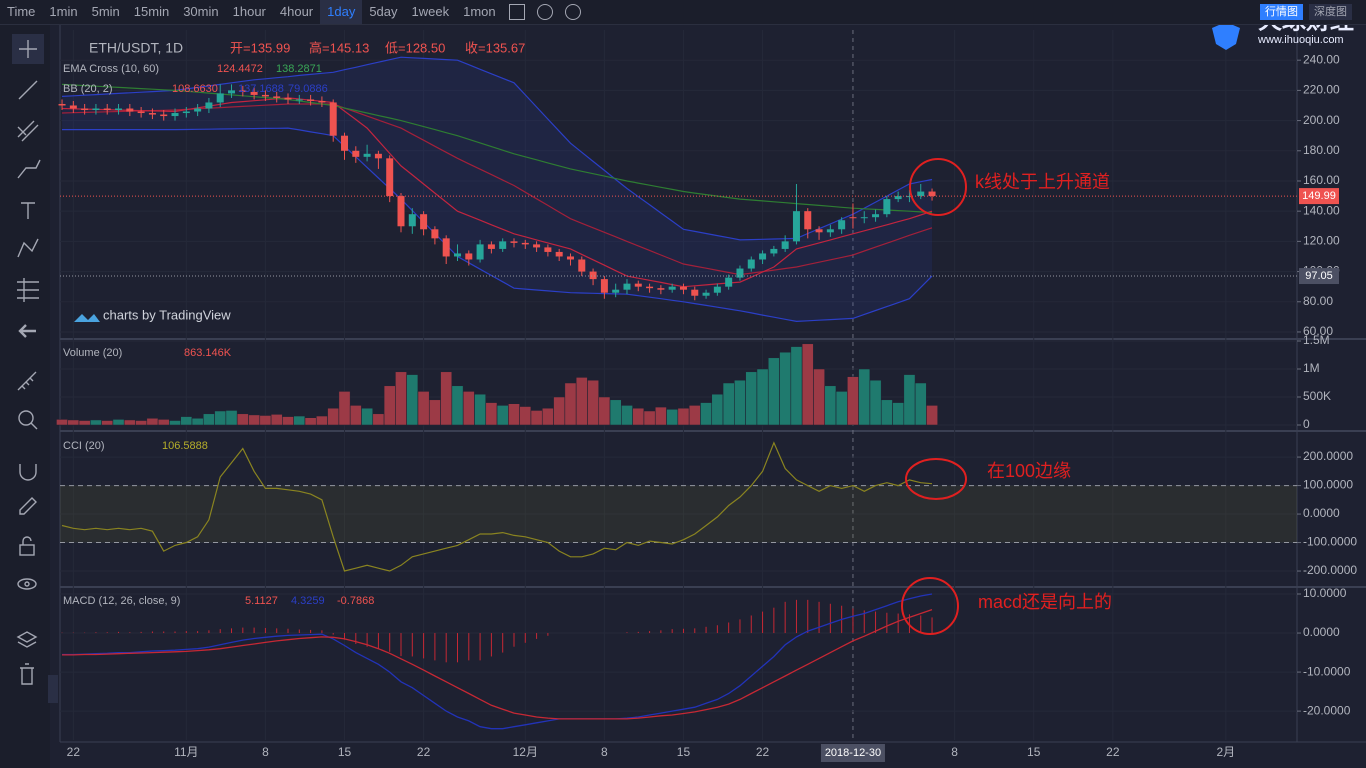 The image size is (1366, 768). I want to click on interval-button: 1min, so click(63, 11).